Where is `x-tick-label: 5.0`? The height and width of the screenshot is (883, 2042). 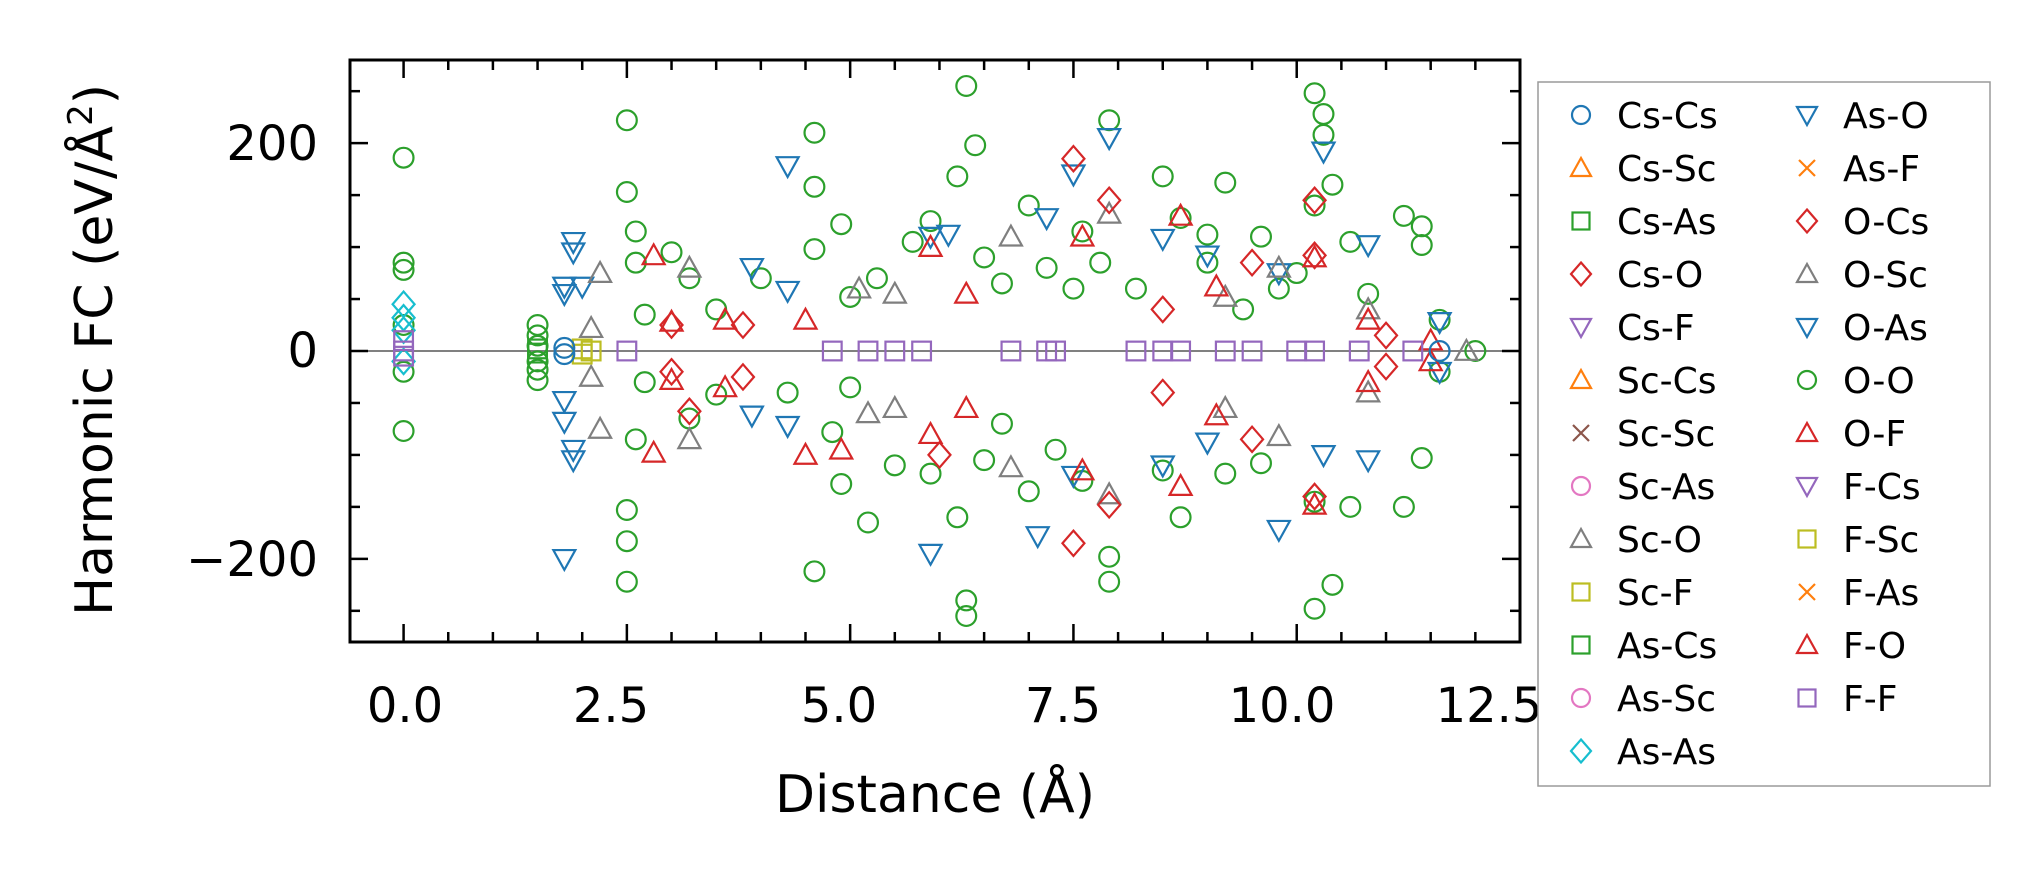 x-tick-label: 5.0 is located at coordinates (839, 706).